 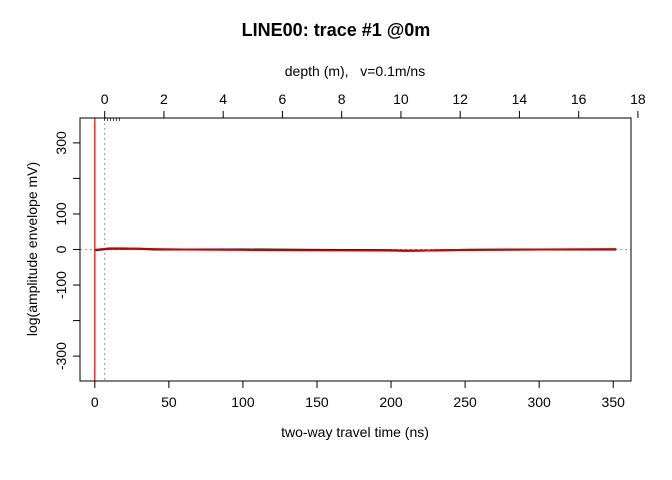 What do you see at coordinates (61, 249) in the screenshot?
I see `y-tick-label-0: 0` at bounding box center [61, 249].